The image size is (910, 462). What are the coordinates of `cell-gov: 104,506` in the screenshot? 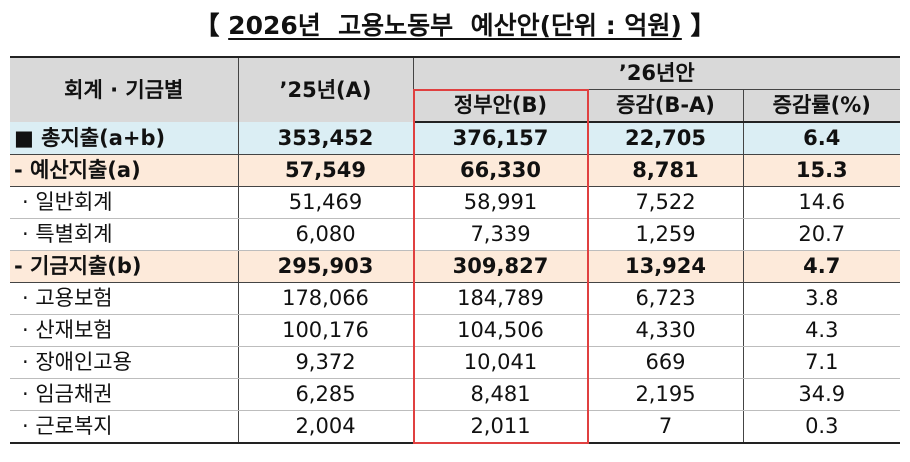 It's located at (501, 330).